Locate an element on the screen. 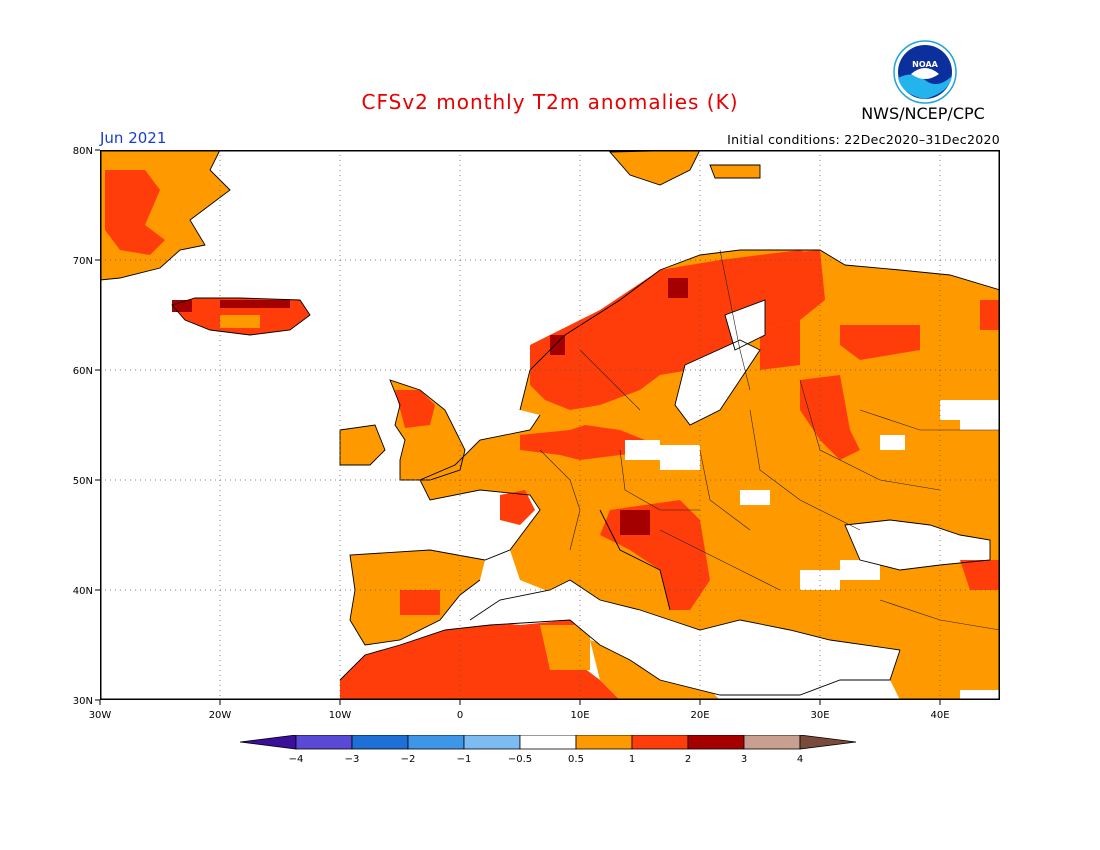 This screenshot has width=1100, height=850. agency-label: NWS/NCEP/CPC is located at coordinates (923, 113).